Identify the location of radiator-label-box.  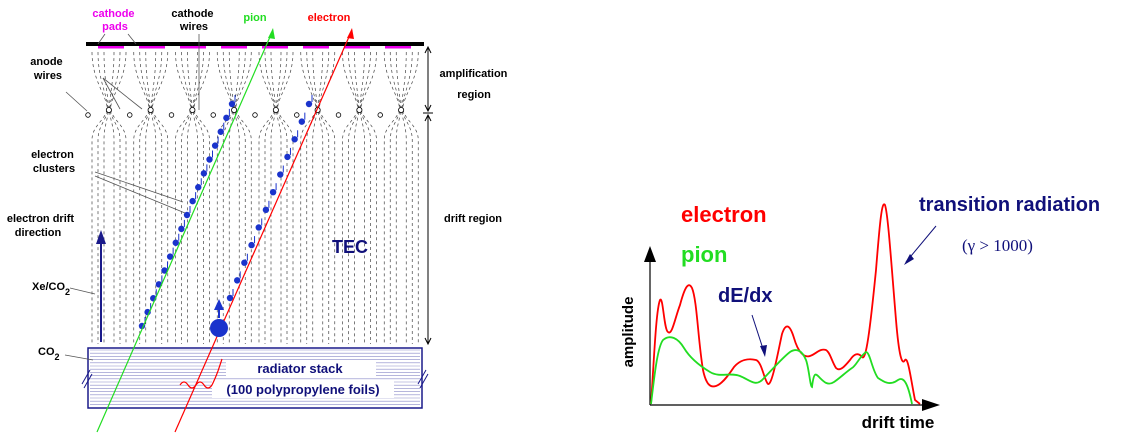
(301, 368).